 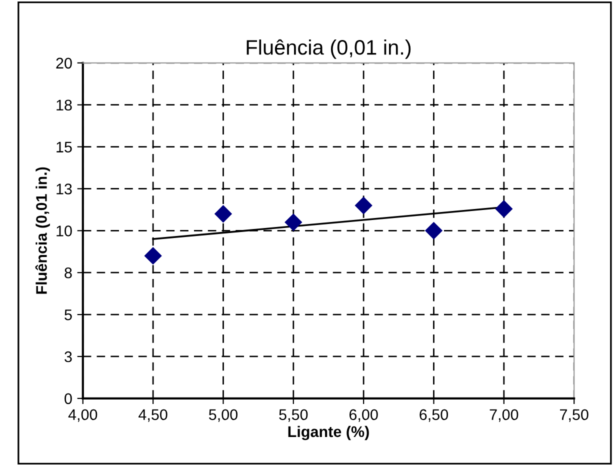 What do you see at coordinates (434, 415) in the screenshot?
I see `x-tick-label: 6,50` at bounding box center [434, 415].